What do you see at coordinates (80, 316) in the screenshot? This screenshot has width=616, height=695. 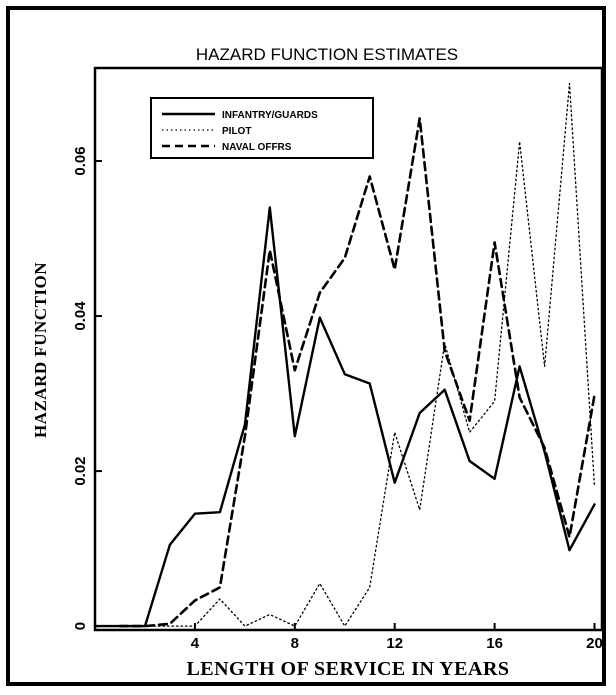 I see `y-tick-label: 0.04` at bounding box center [80, 316].